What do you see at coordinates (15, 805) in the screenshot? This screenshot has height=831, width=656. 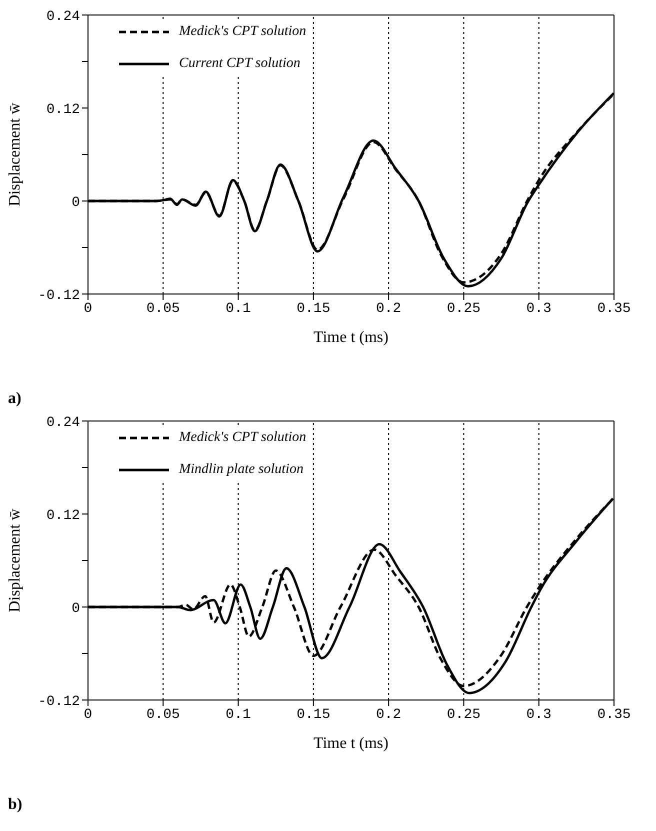 I see `text: b)` at bounding box center [15, 805].